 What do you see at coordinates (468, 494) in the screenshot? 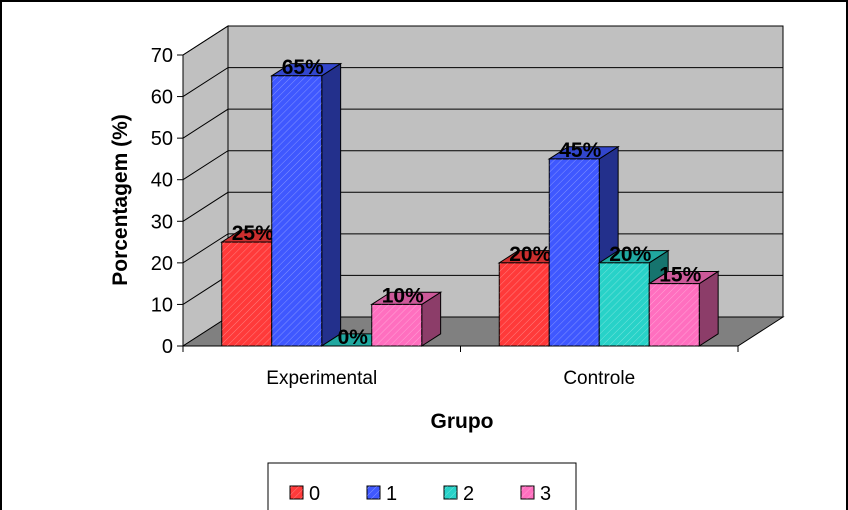
I see `legend-label: 2` at bounding box center [468, 494].